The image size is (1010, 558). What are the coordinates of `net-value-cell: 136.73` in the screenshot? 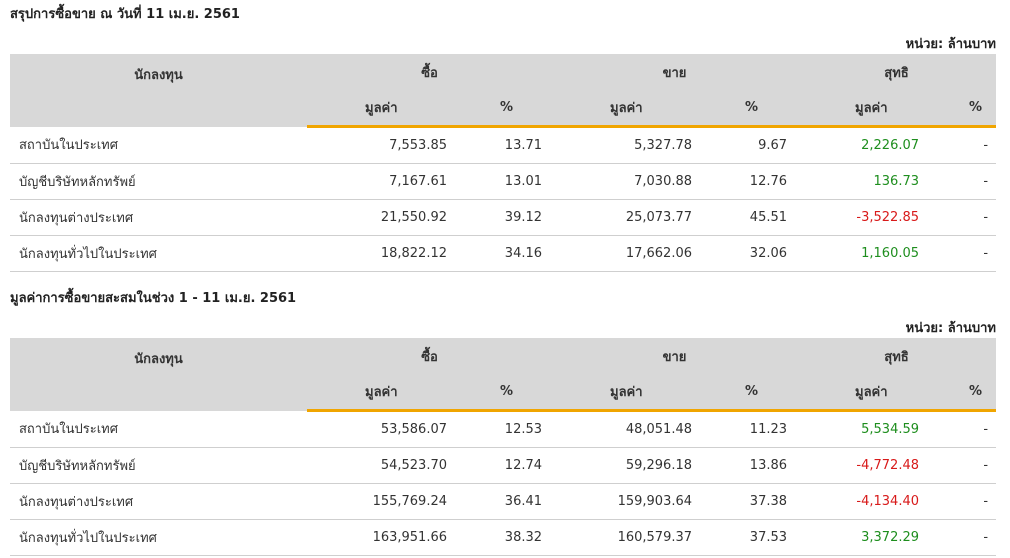 It's located at (863, 181).